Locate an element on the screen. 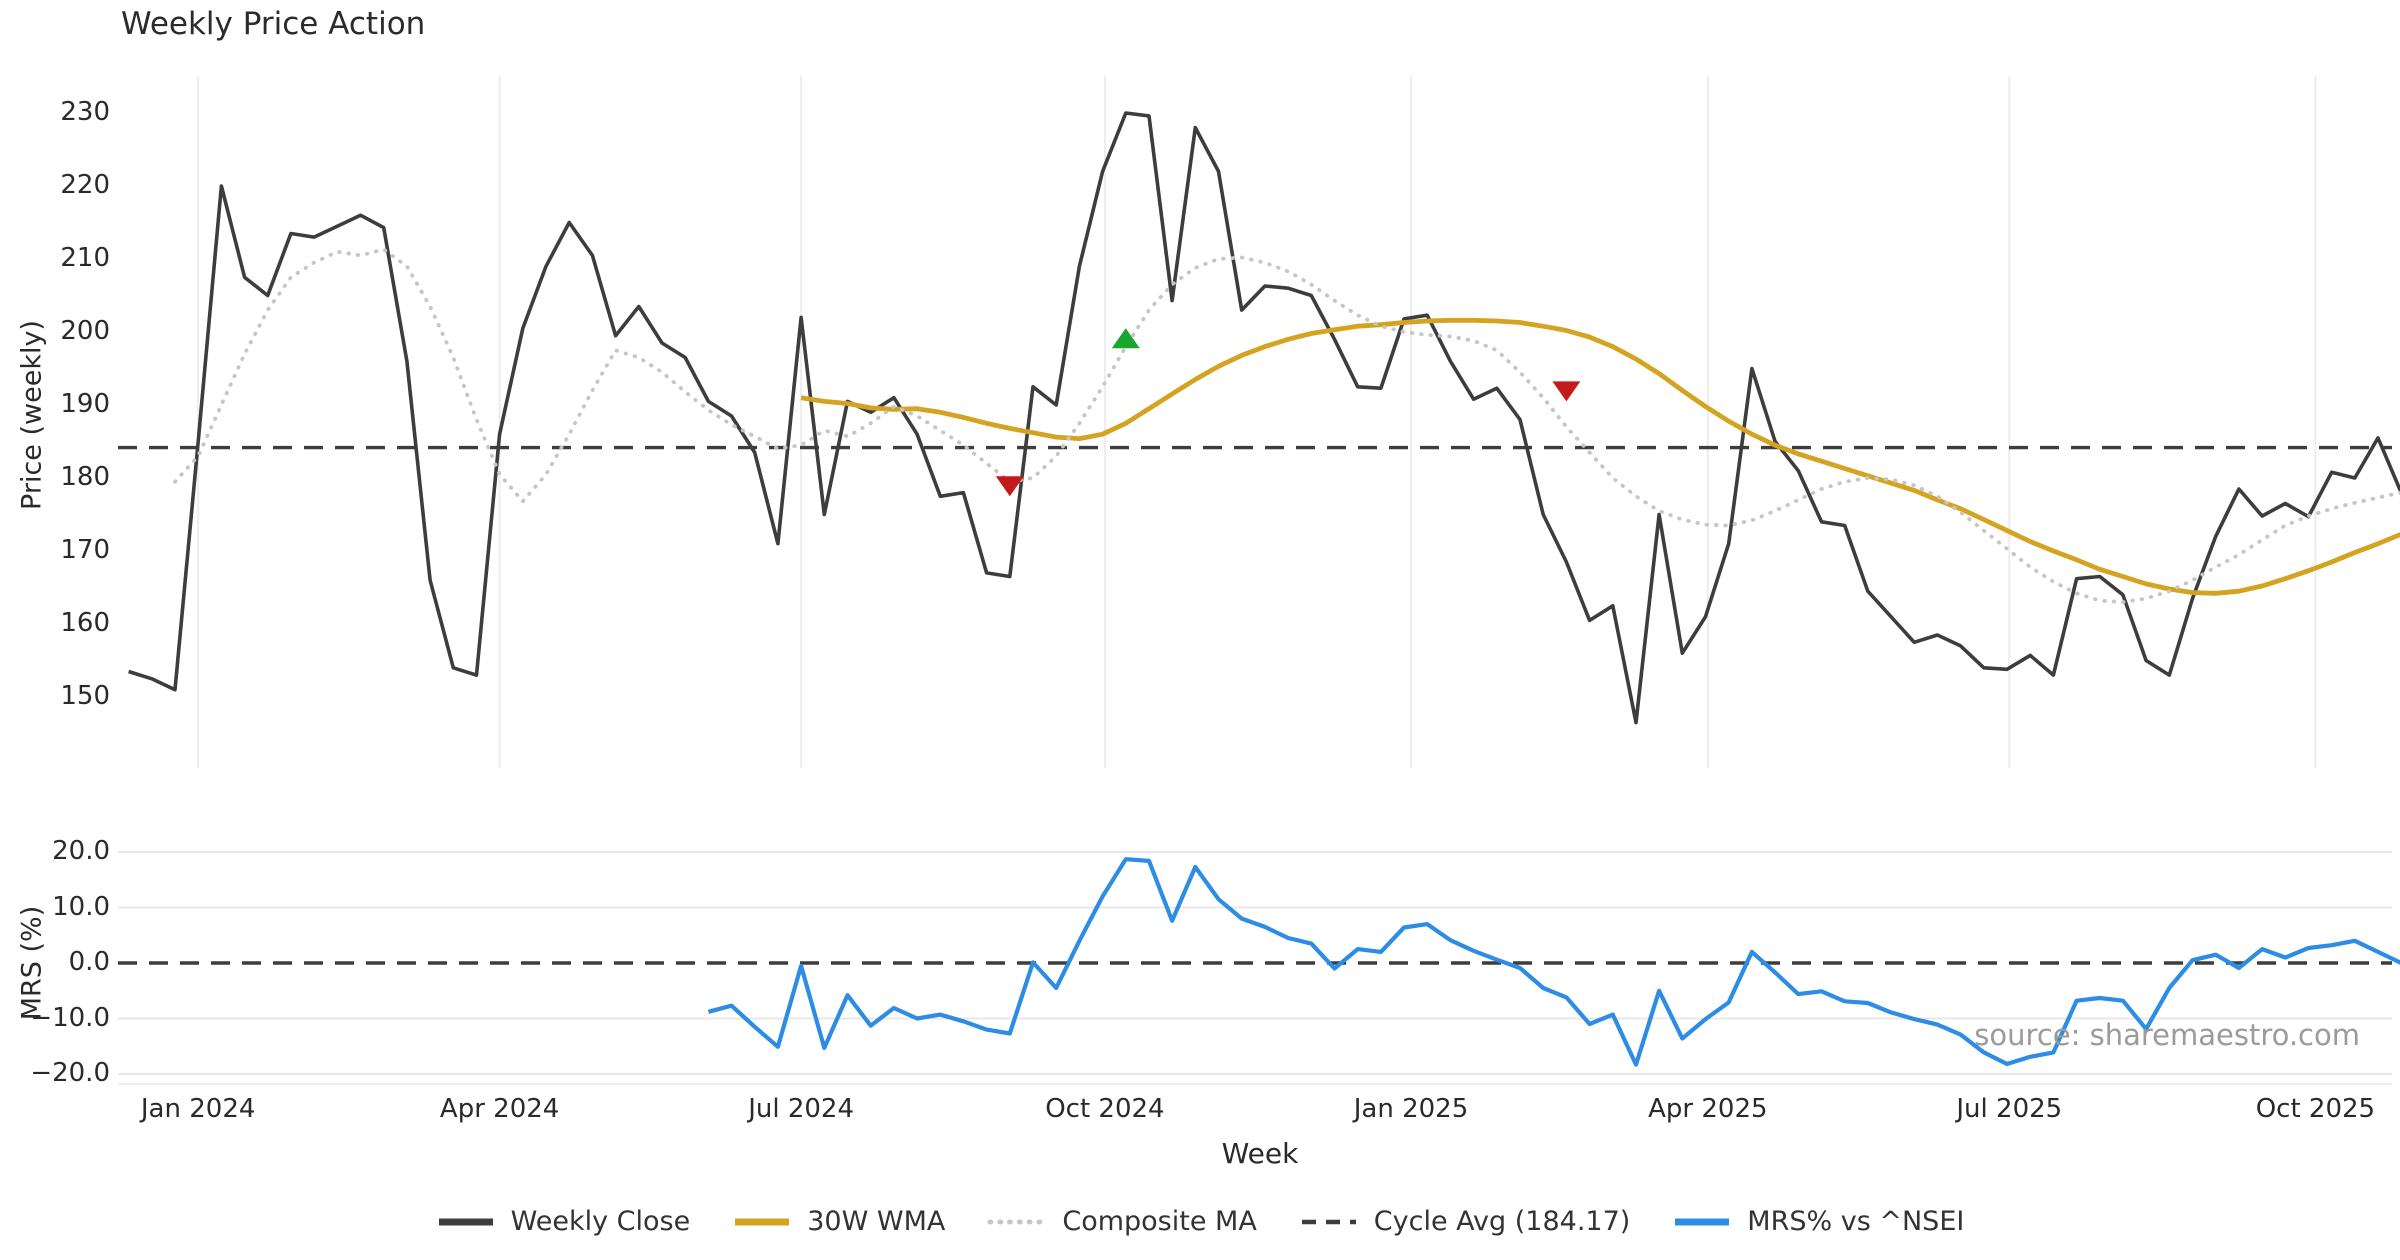 This screenshot has height=1260, width=2400. x-tick-label: Oct 2025 is located at coordinates (2315, 1109).